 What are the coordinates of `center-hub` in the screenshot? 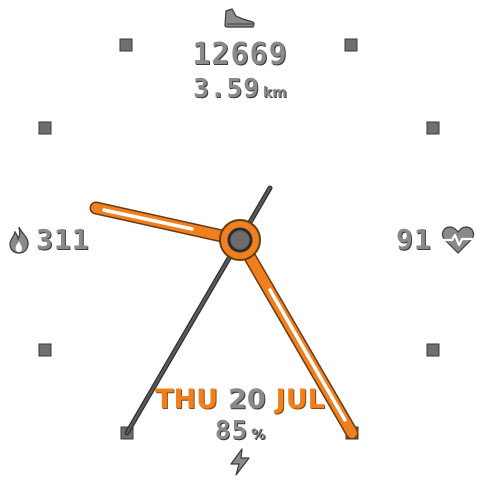 It's located at (240, 240).